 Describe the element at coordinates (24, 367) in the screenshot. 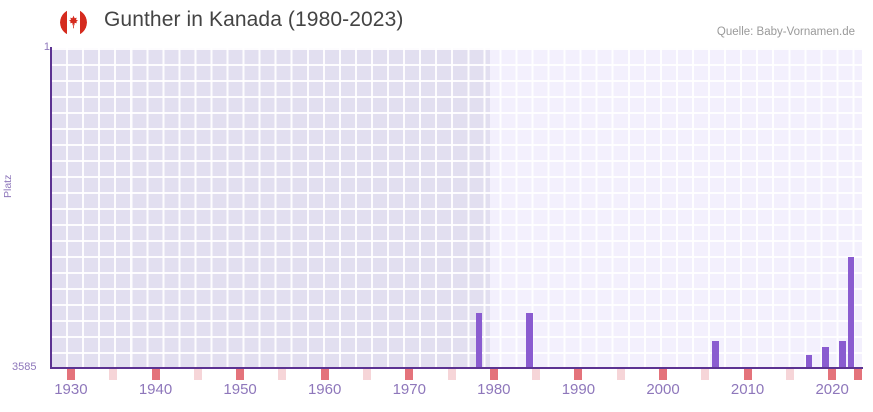

I see `y-axis-tick-bottom: 3585` at that location.